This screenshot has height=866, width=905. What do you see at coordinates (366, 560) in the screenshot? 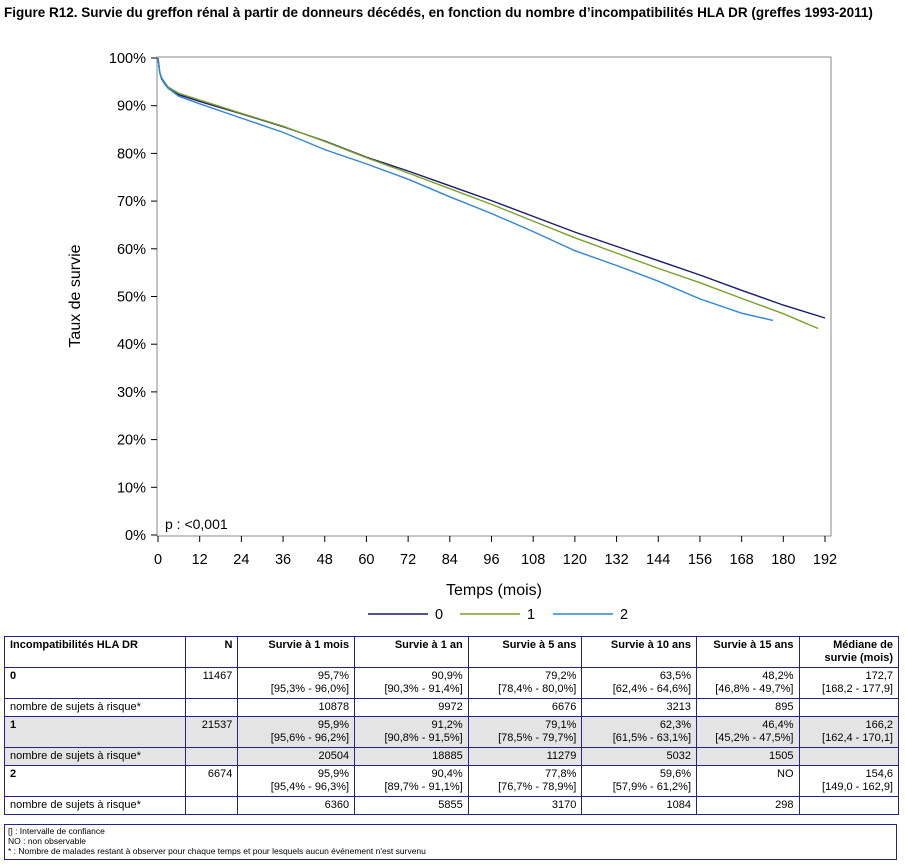
I see `x-tick-label: 60` at bounding box center [366, 560].